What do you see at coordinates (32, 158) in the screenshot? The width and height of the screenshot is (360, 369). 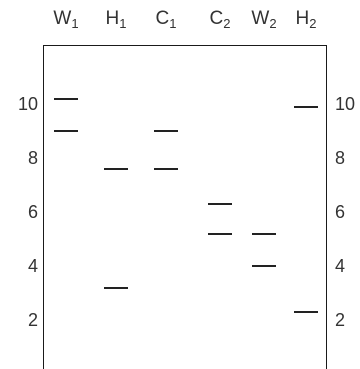 I see `scale-tick-left-8: 8` at bounding box center [32, 158].